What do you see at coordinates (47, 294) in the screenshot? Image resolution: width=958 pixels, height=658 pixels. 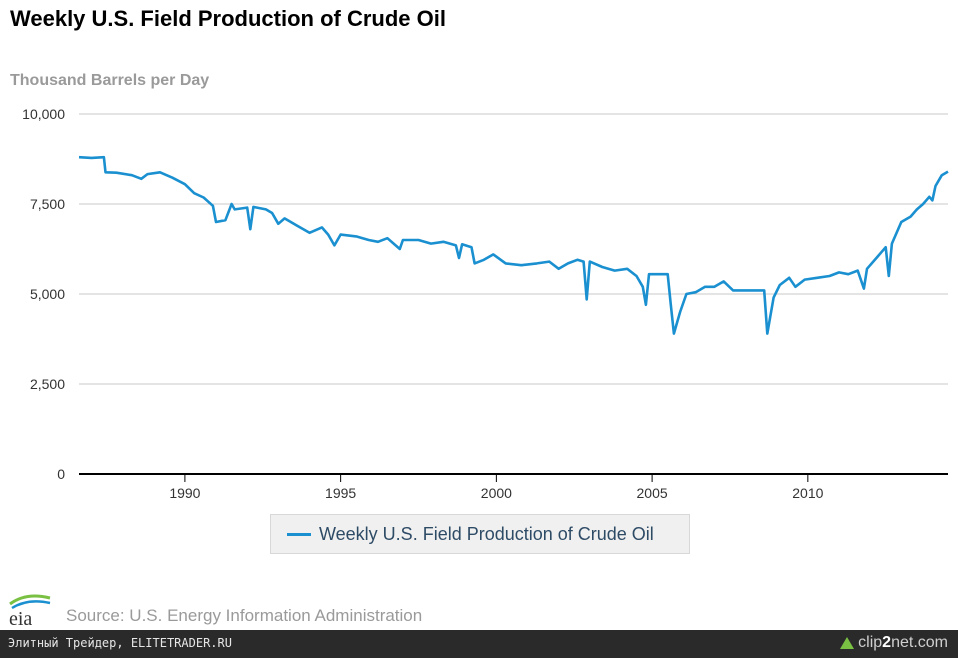 I see `y-tick-label: 5,000` at bounding box center [47, 294].